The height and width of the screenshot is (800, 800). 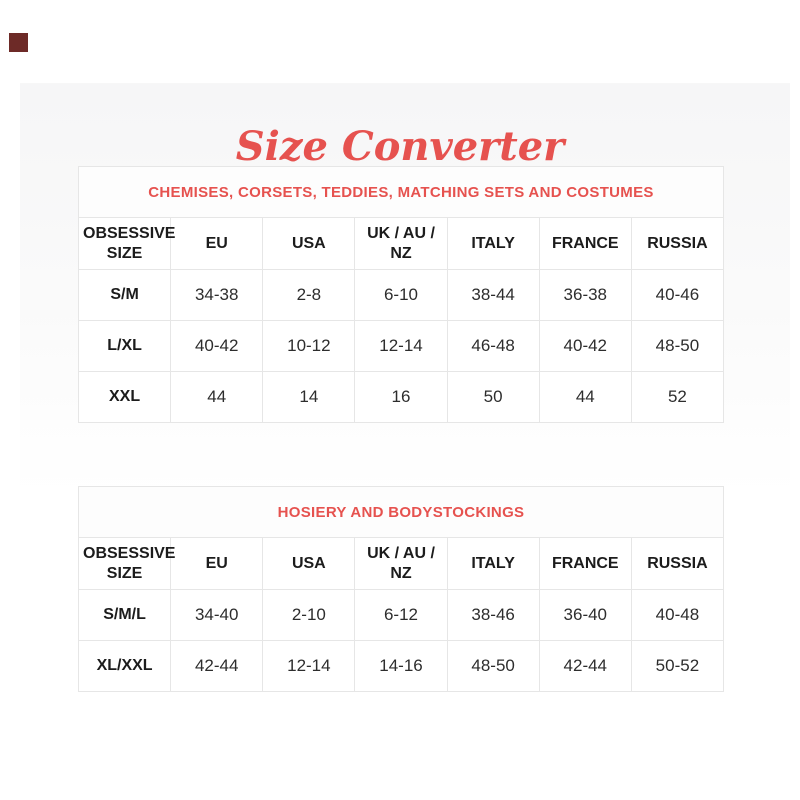 I want to click on size-value: 40-46, so click(x=677, y=295).